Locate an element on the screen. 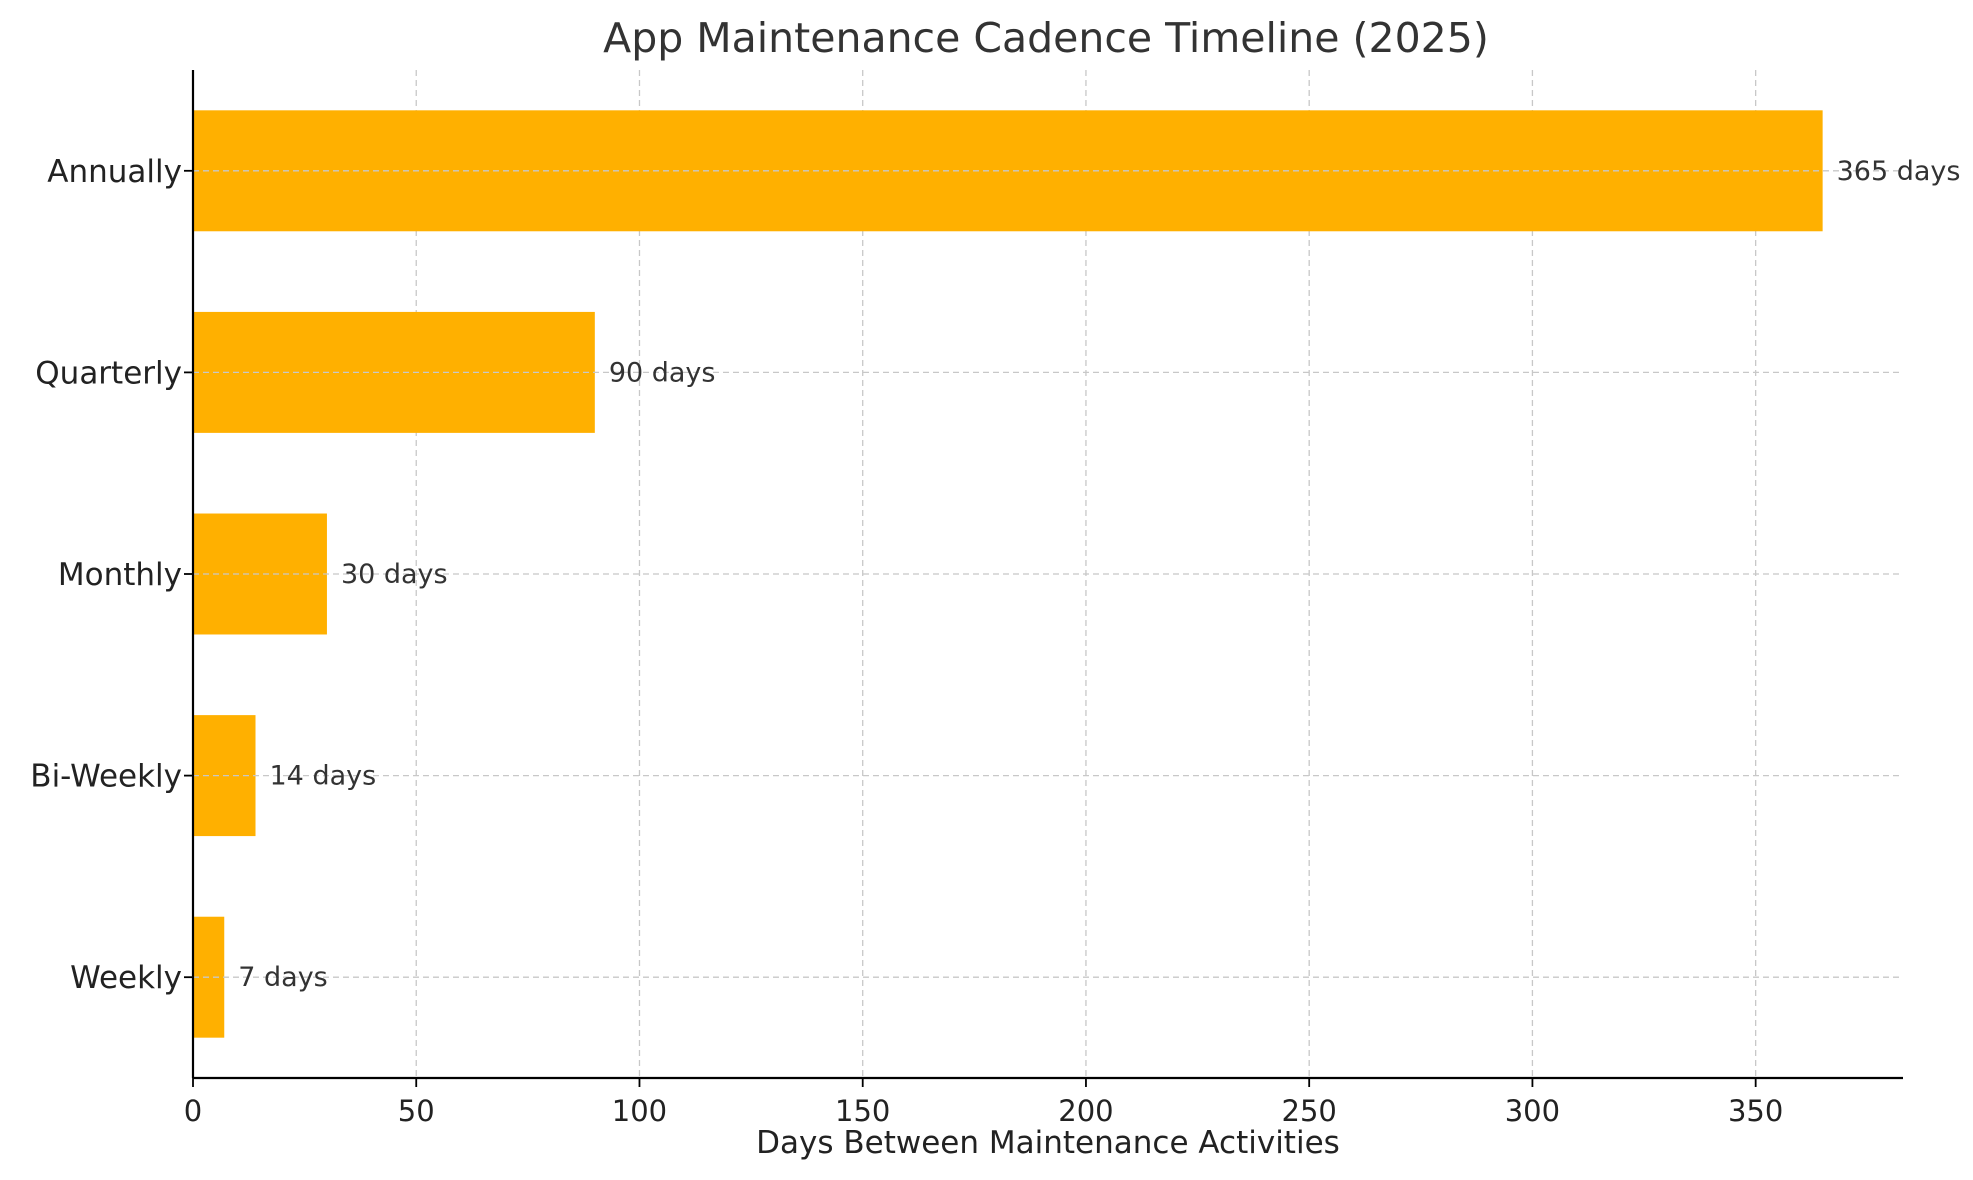  x-tick-label: 50 is located at coordinates (416, 1111).